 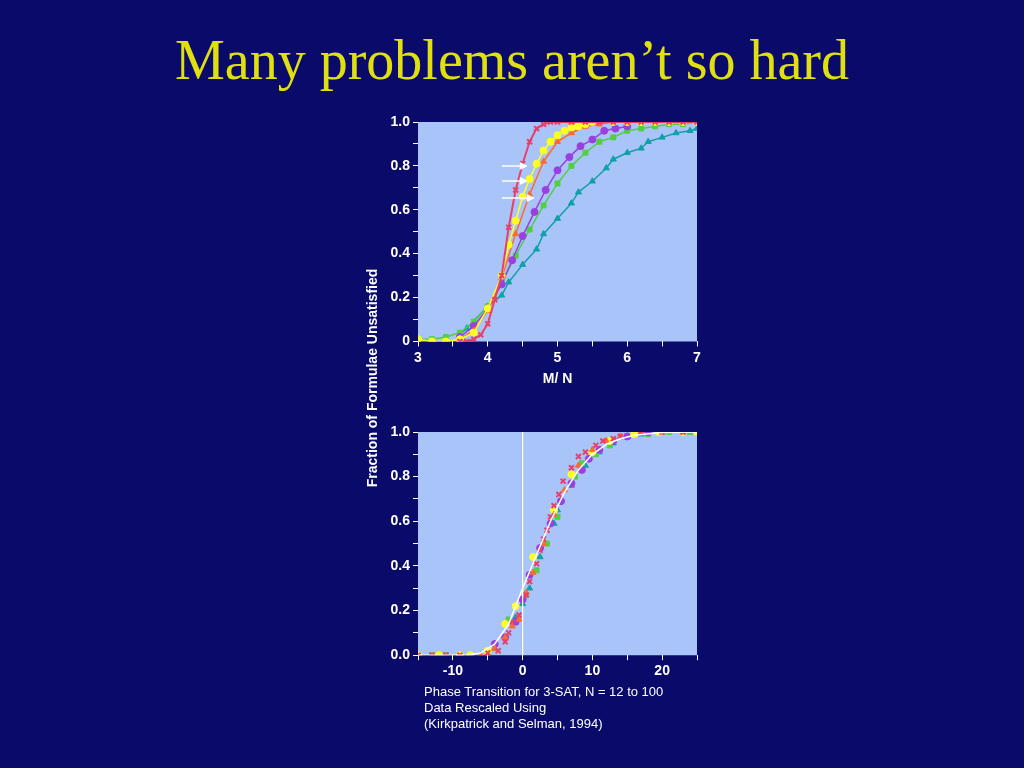 I want to click on x-tick-label: 6, so click(x=627, y=356).